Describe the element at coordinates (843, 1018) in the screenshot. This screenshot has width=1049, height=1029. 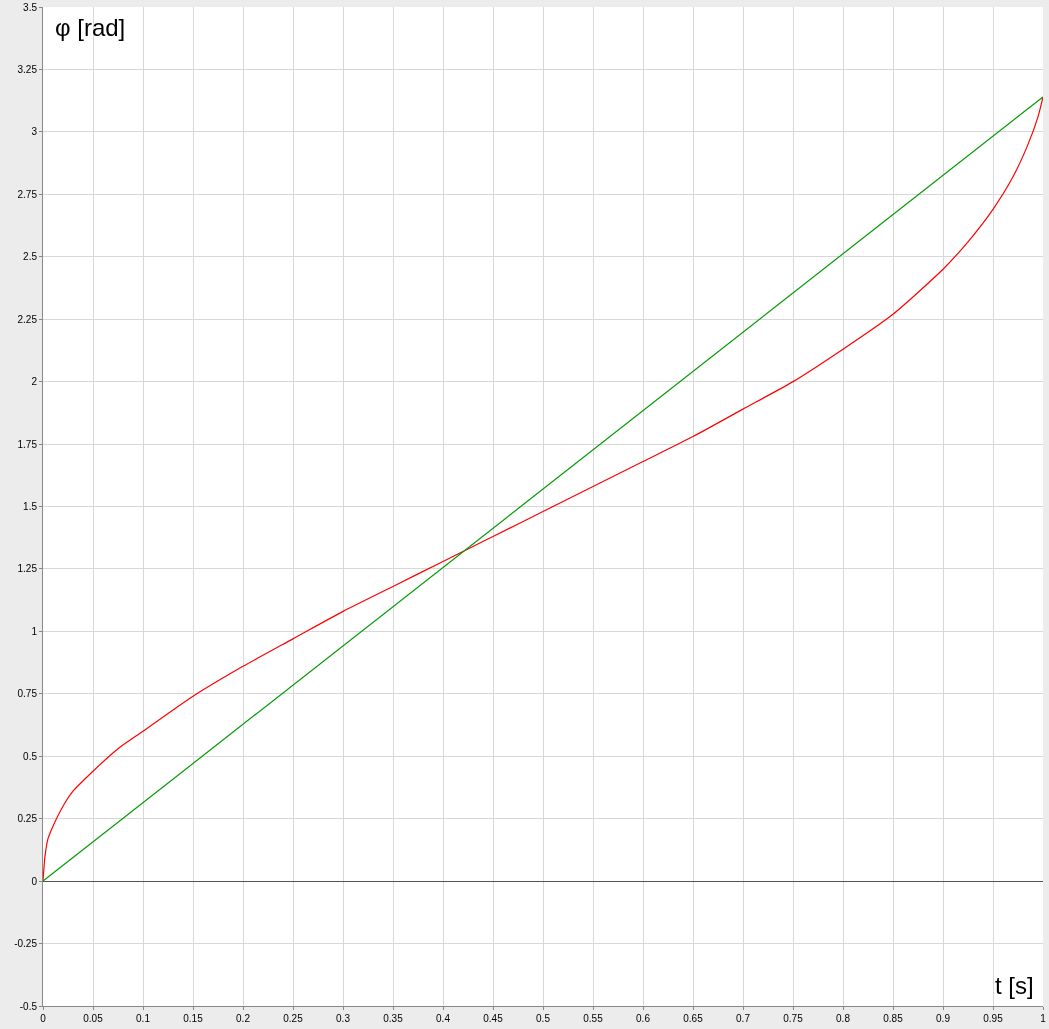
I see `x-tick-label: 0.8` at that location.